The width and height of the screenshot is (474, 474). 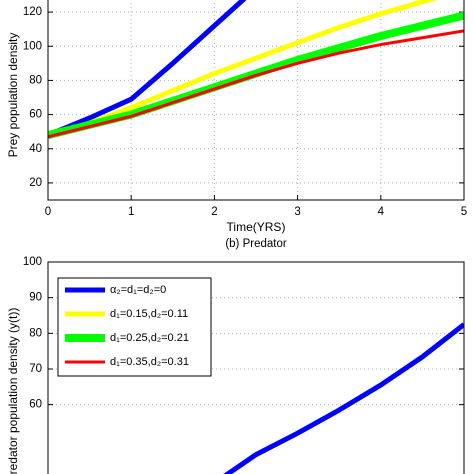 What do you see at coordinates (35, 183) in the screenshot?
I see `y-tick-label: 20` at bounding box center [35, 183].